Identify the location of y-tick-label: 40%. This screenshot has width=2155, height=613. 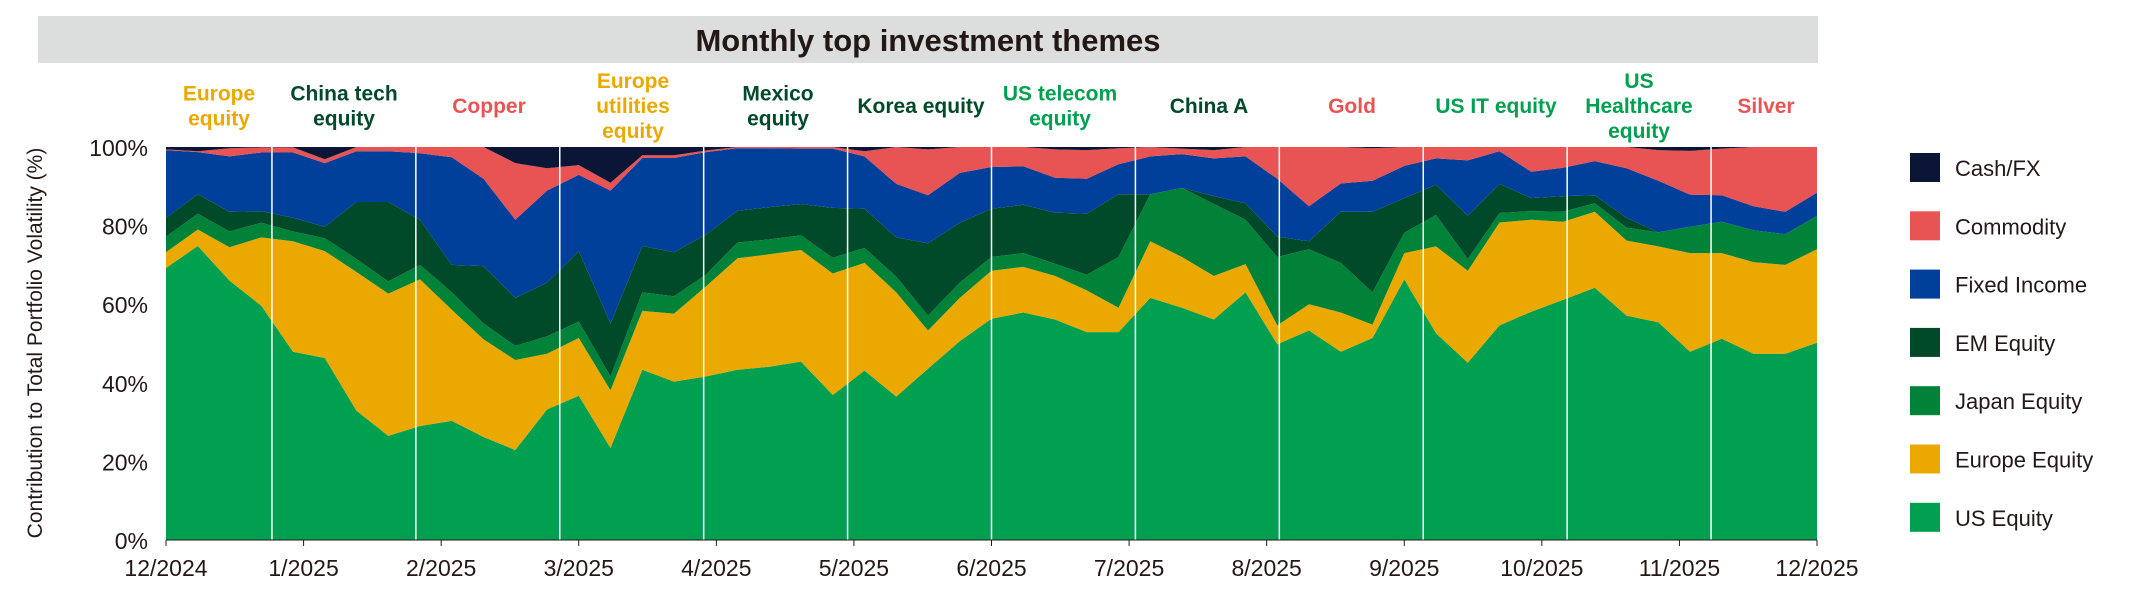
(125, 384).